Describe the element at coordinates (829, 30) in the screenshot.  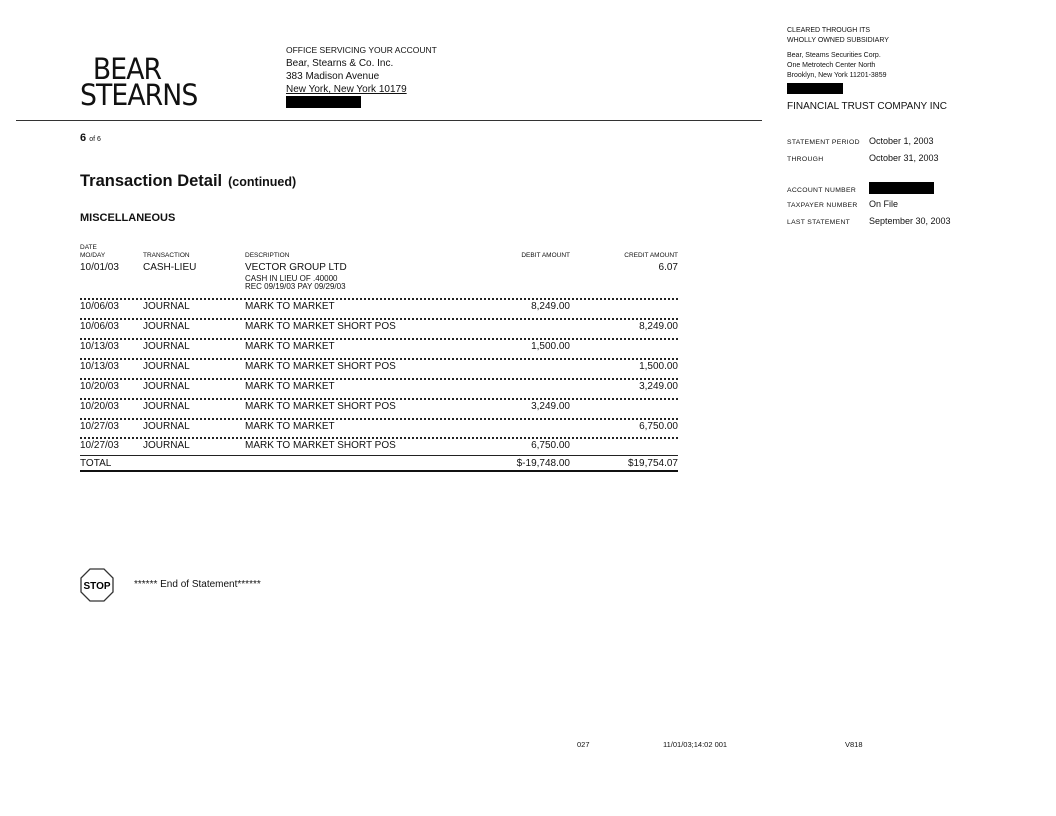
I see `clearing-line1: CLEARED THROUGH ITS` at that location.